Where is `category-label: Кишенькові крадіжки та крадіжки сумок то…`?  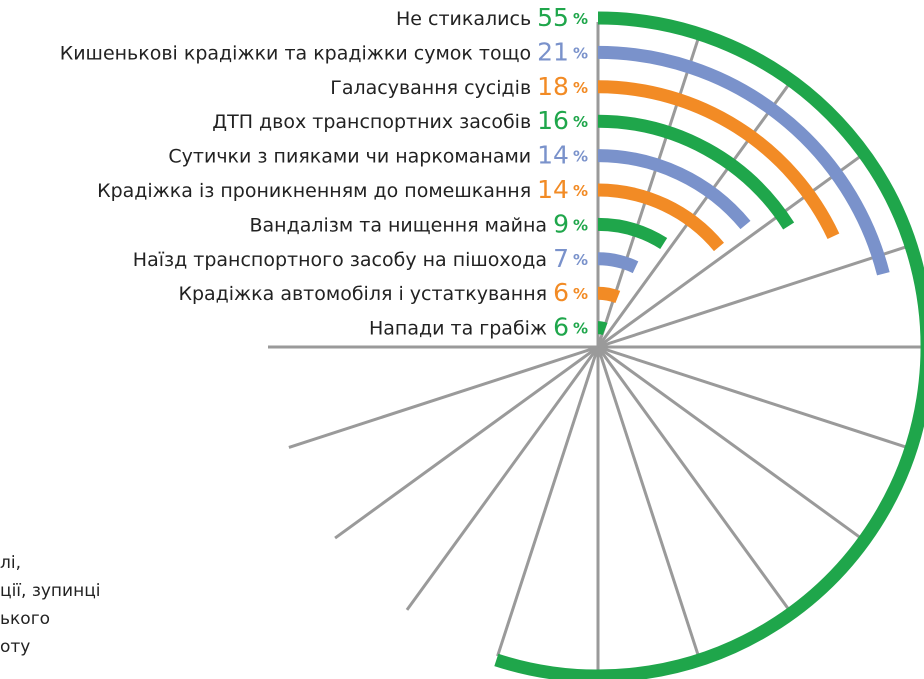
category-label: Кишенькові крадіжки та крадіжки сумок то… is located at coordinates (295, 53).